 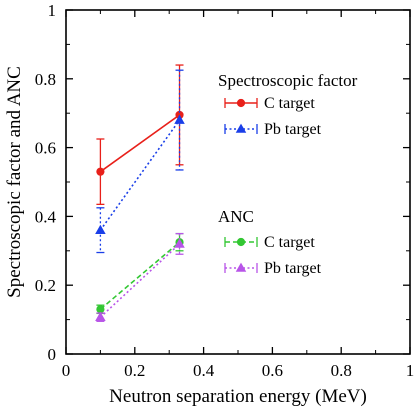 I want to click on x-tick-label: 0.4, so click(x=204, y=370).